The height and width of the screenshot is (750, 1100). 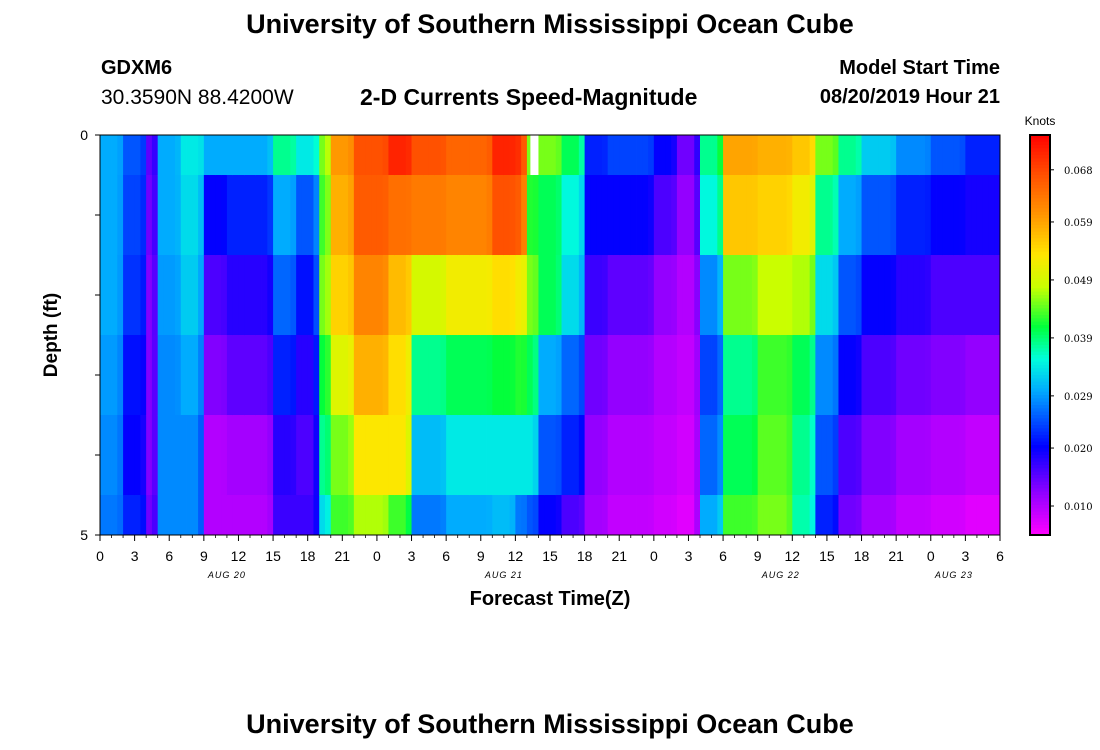 I want to click on x-tick-label: 18, so click(x=862, y=556).